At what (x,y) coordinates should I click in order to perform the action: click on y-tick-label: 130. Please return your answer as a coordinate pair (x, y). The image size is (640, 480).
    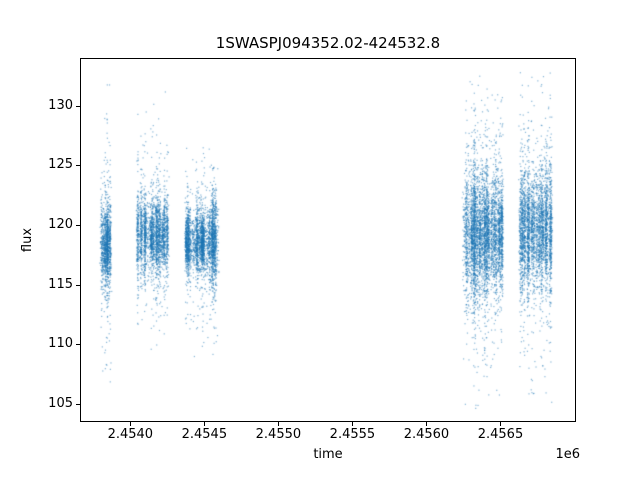
    Looking at the image, I should click on (60, 105).